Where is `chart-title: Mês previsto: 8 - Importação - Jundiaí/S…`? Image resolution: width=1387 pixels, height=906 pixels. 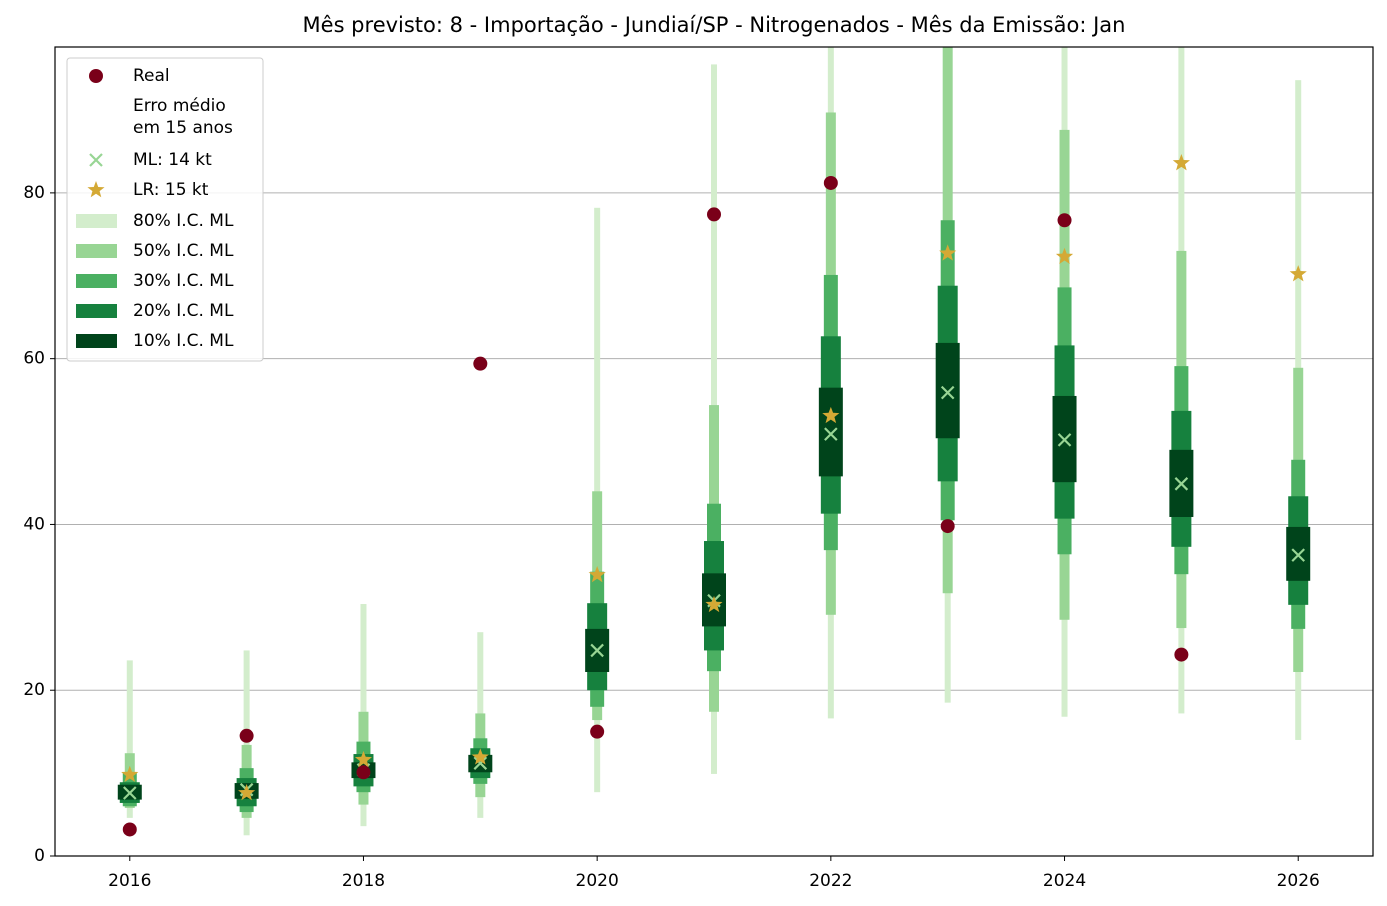 chart-title: Mês previsto: 8 - Importação - Jundiaí/S… is located at coordinates (714, 25).